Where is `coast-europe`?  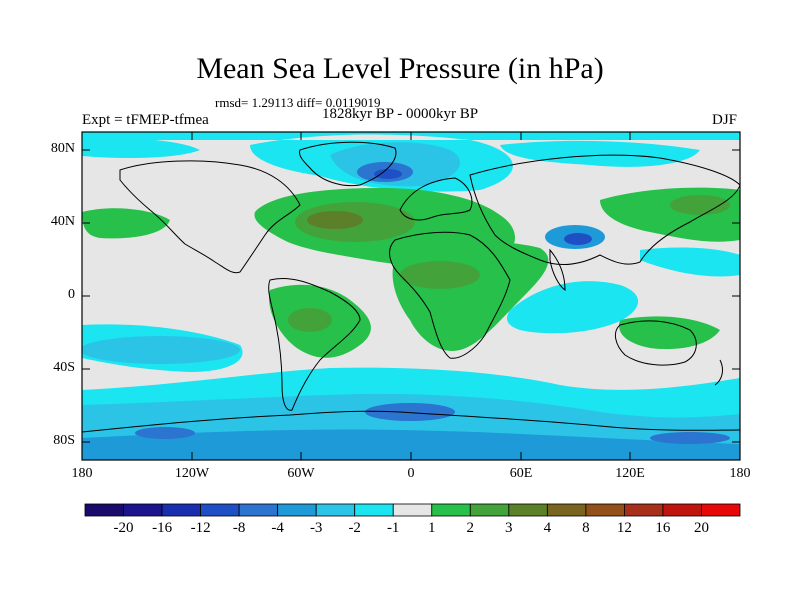 coast-europe is located at coordinates (436, 199).